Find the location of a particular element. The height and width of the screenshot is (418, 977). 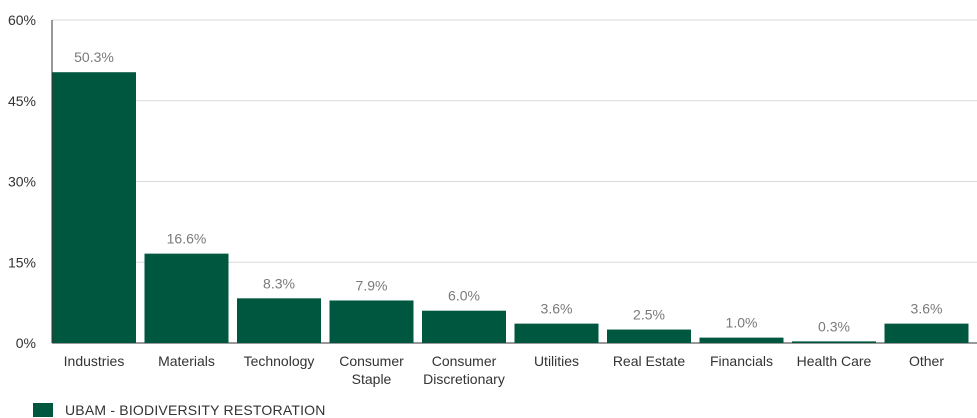

data-label: 8.3% is located at coordinates (279, 283).